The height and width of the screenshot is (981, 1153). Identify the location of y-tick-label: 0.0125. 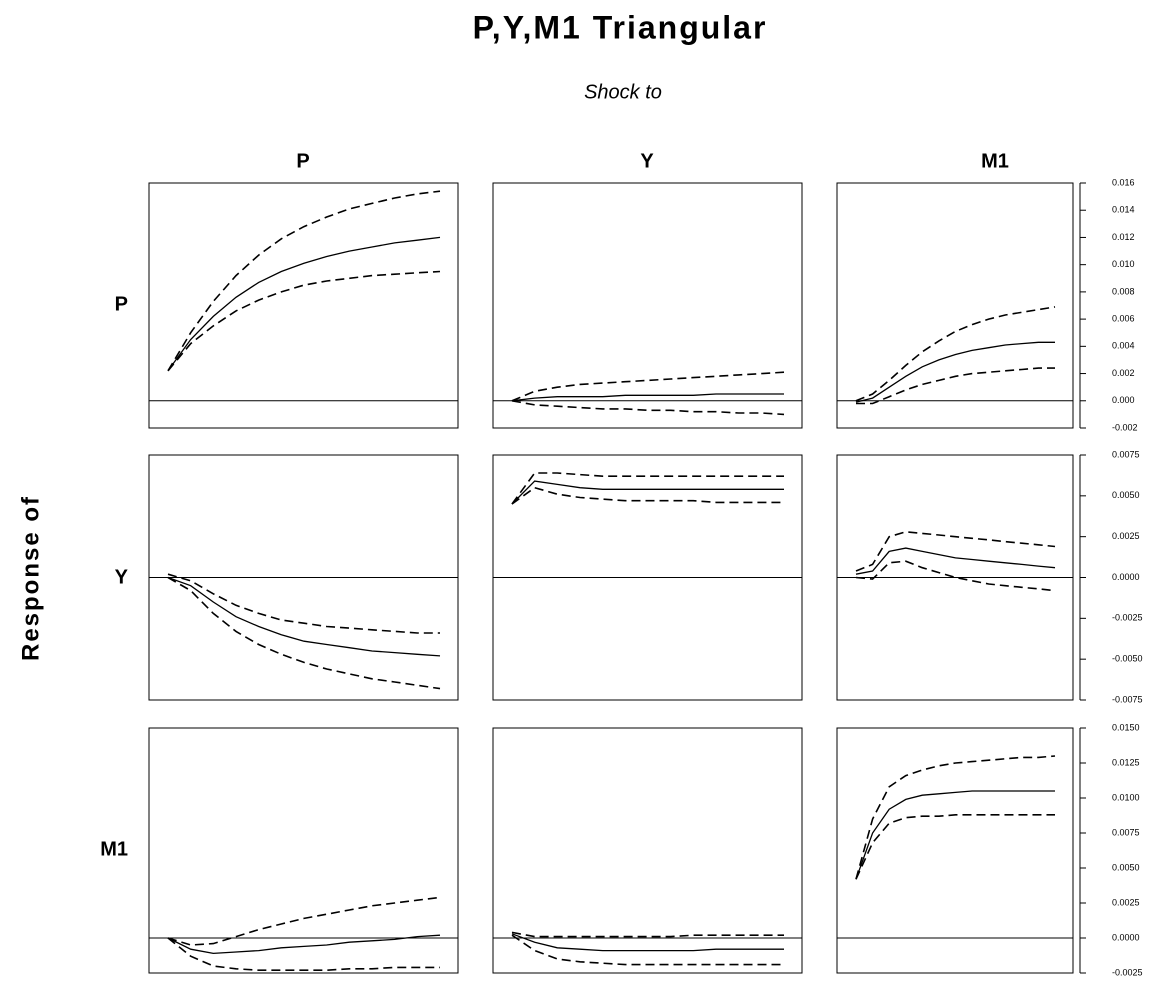
(1126, 762).